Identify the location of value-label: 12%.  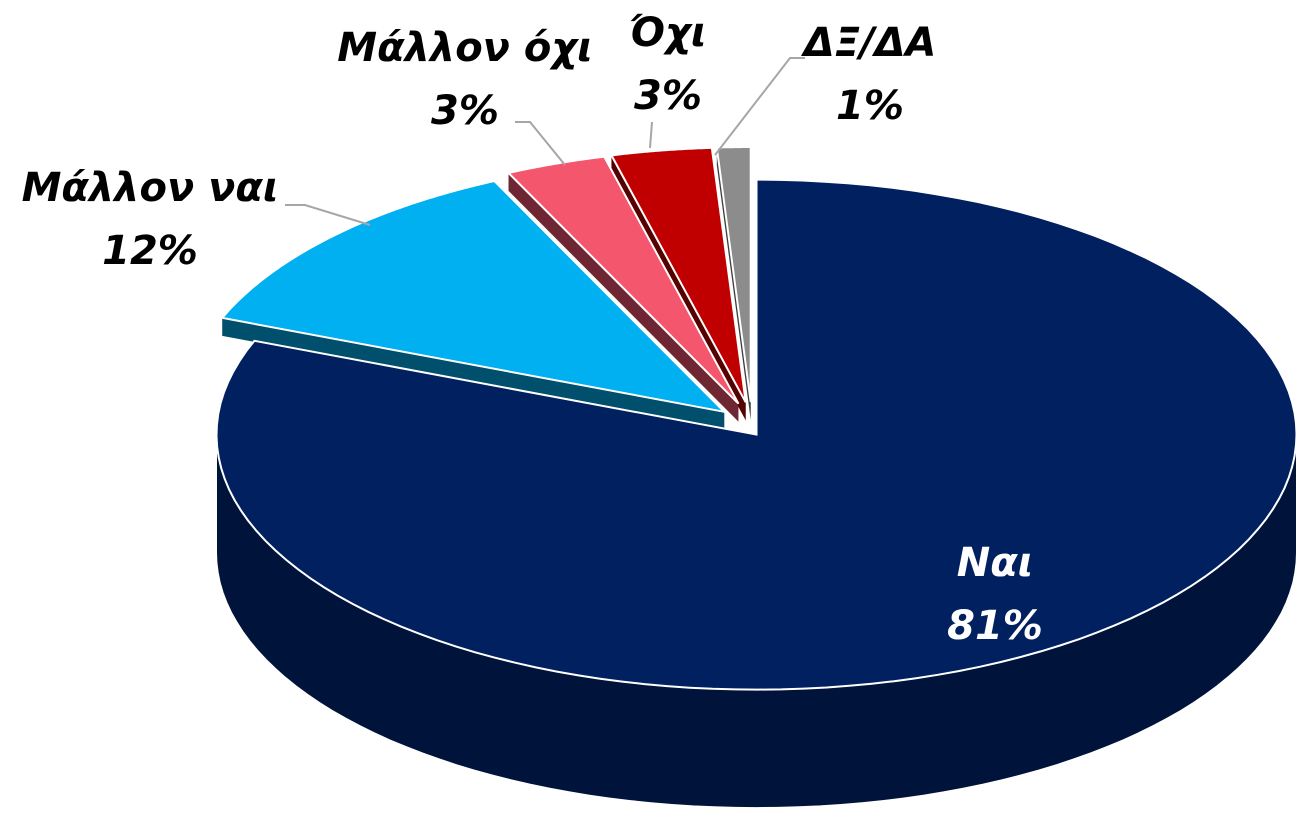
(150, 251).